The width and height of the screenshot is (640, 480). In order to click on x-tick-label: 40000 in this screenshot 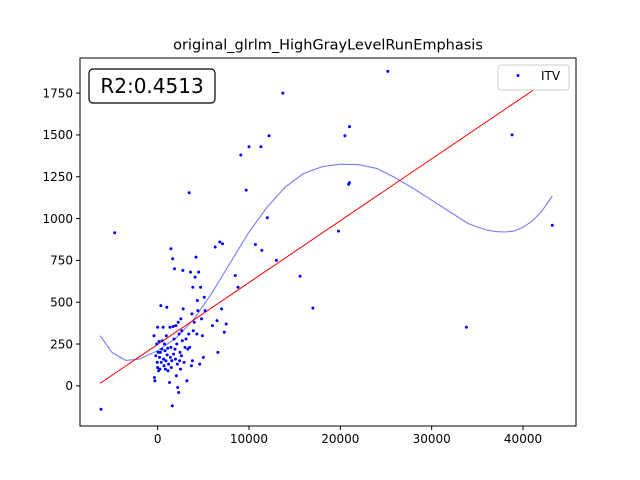, I will do `click(523, 439)`.